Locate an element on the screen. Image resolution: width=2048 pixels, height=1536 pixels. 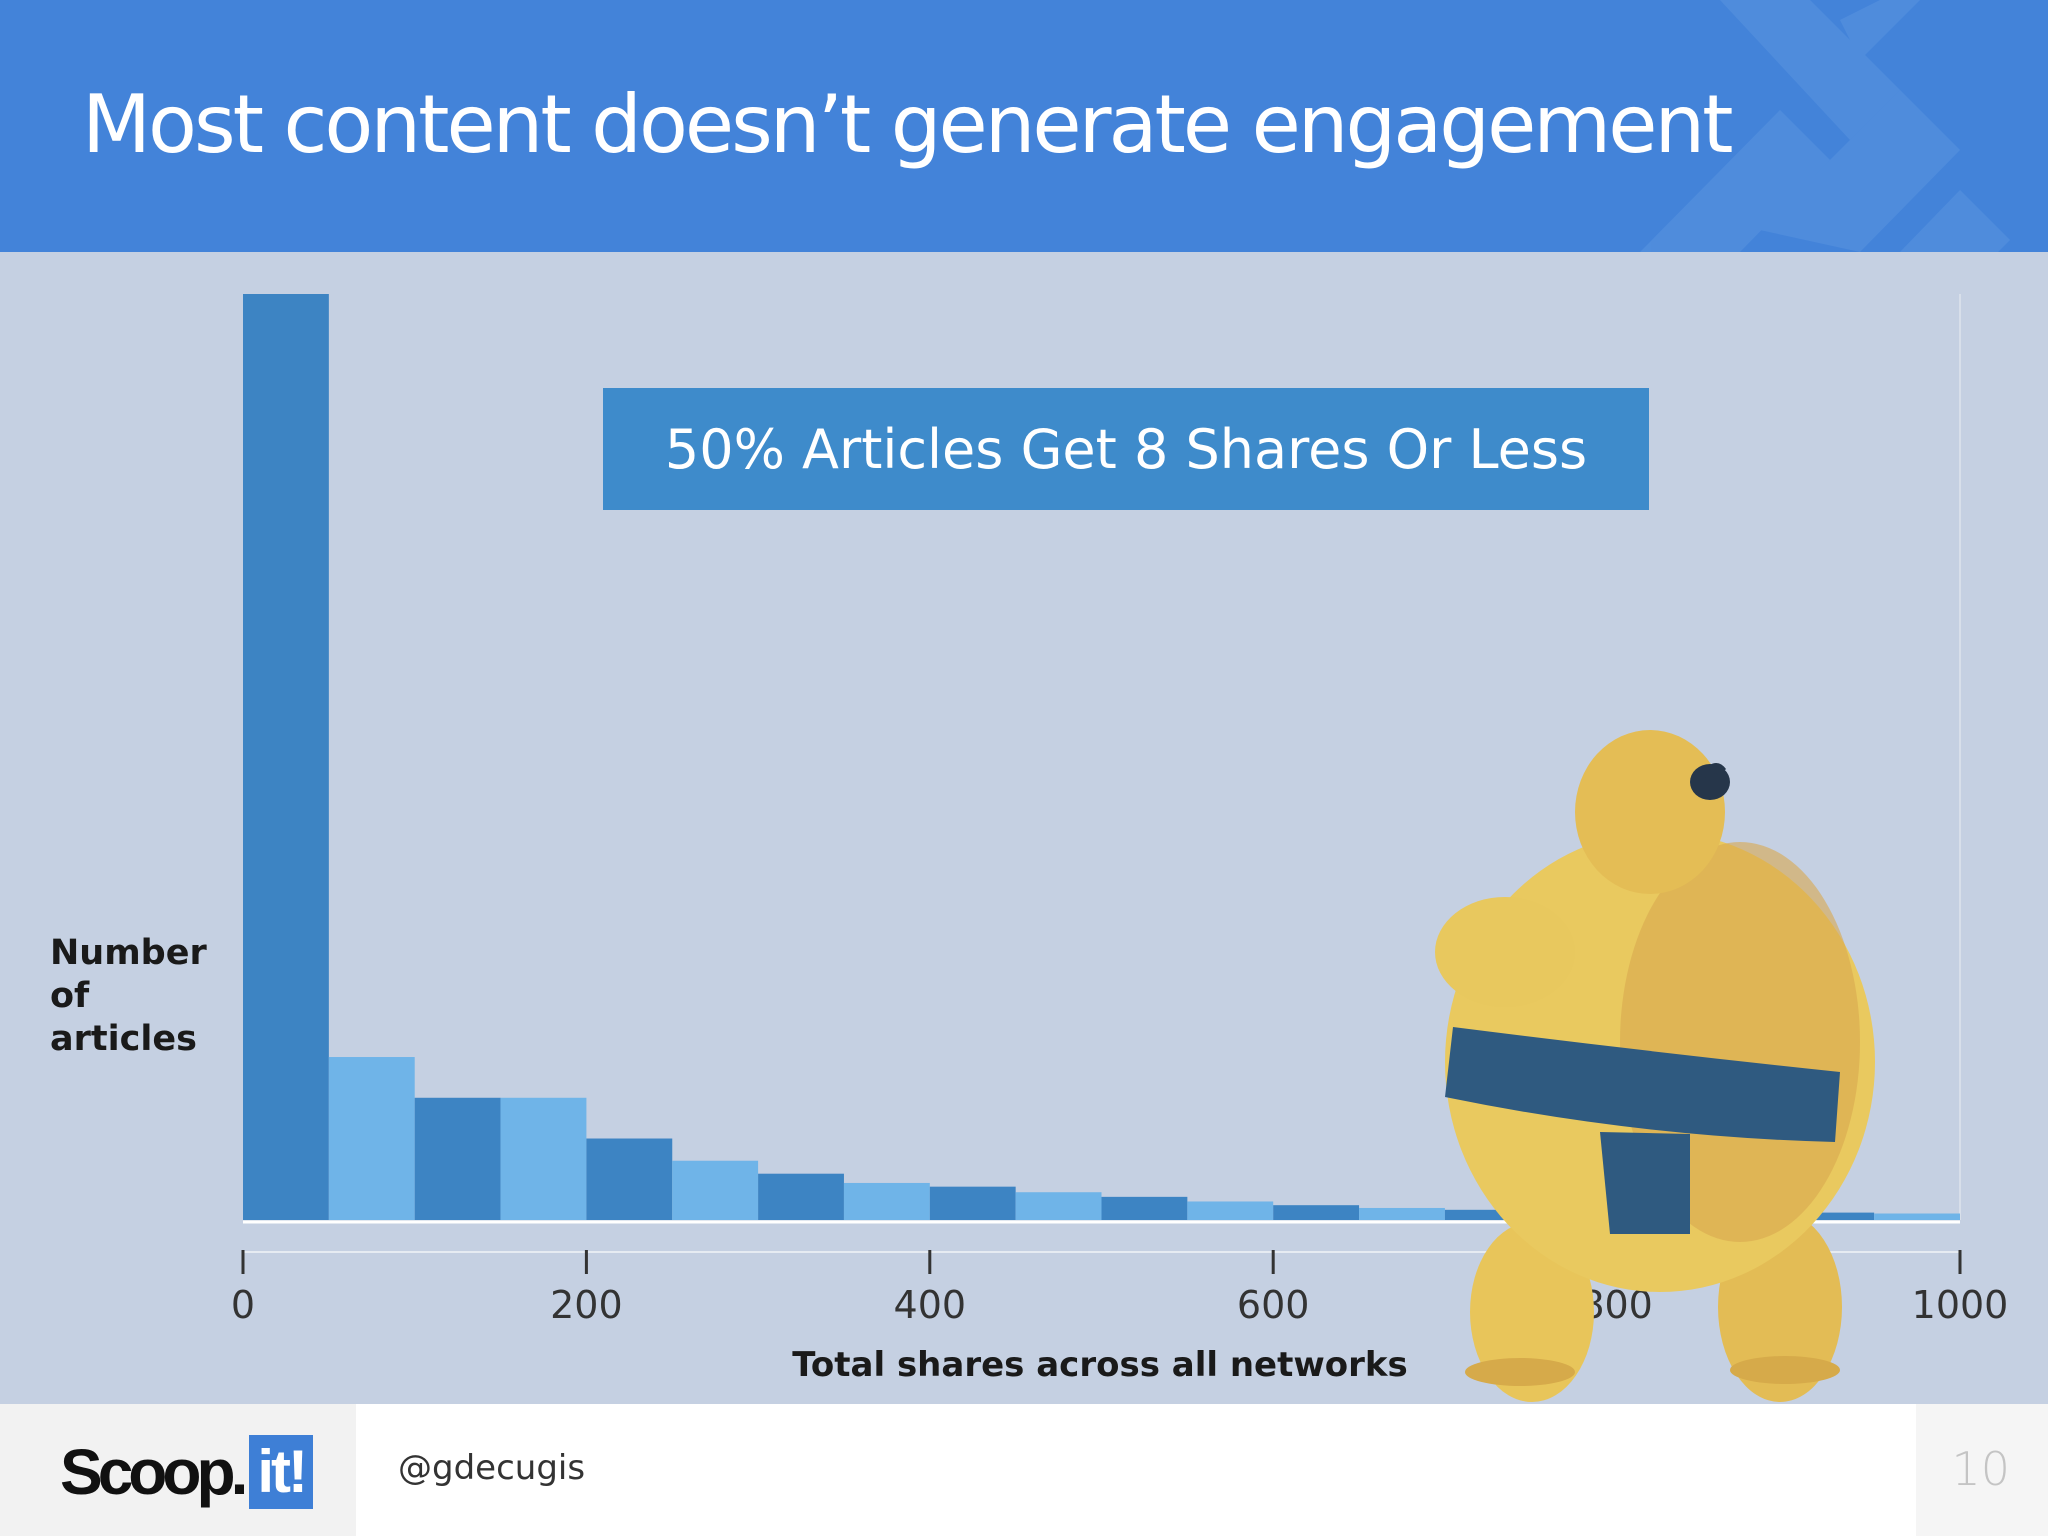
page-number: 10 is located at coordinates (1980, 1469).